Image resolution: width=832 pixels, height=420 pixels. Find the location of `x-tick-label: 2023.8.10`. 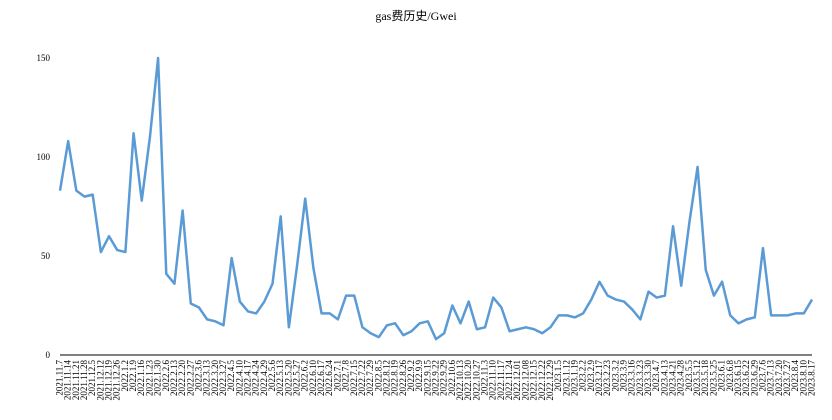

x-tick-label: 2023.8.10 is located at coordinates (803, 378).